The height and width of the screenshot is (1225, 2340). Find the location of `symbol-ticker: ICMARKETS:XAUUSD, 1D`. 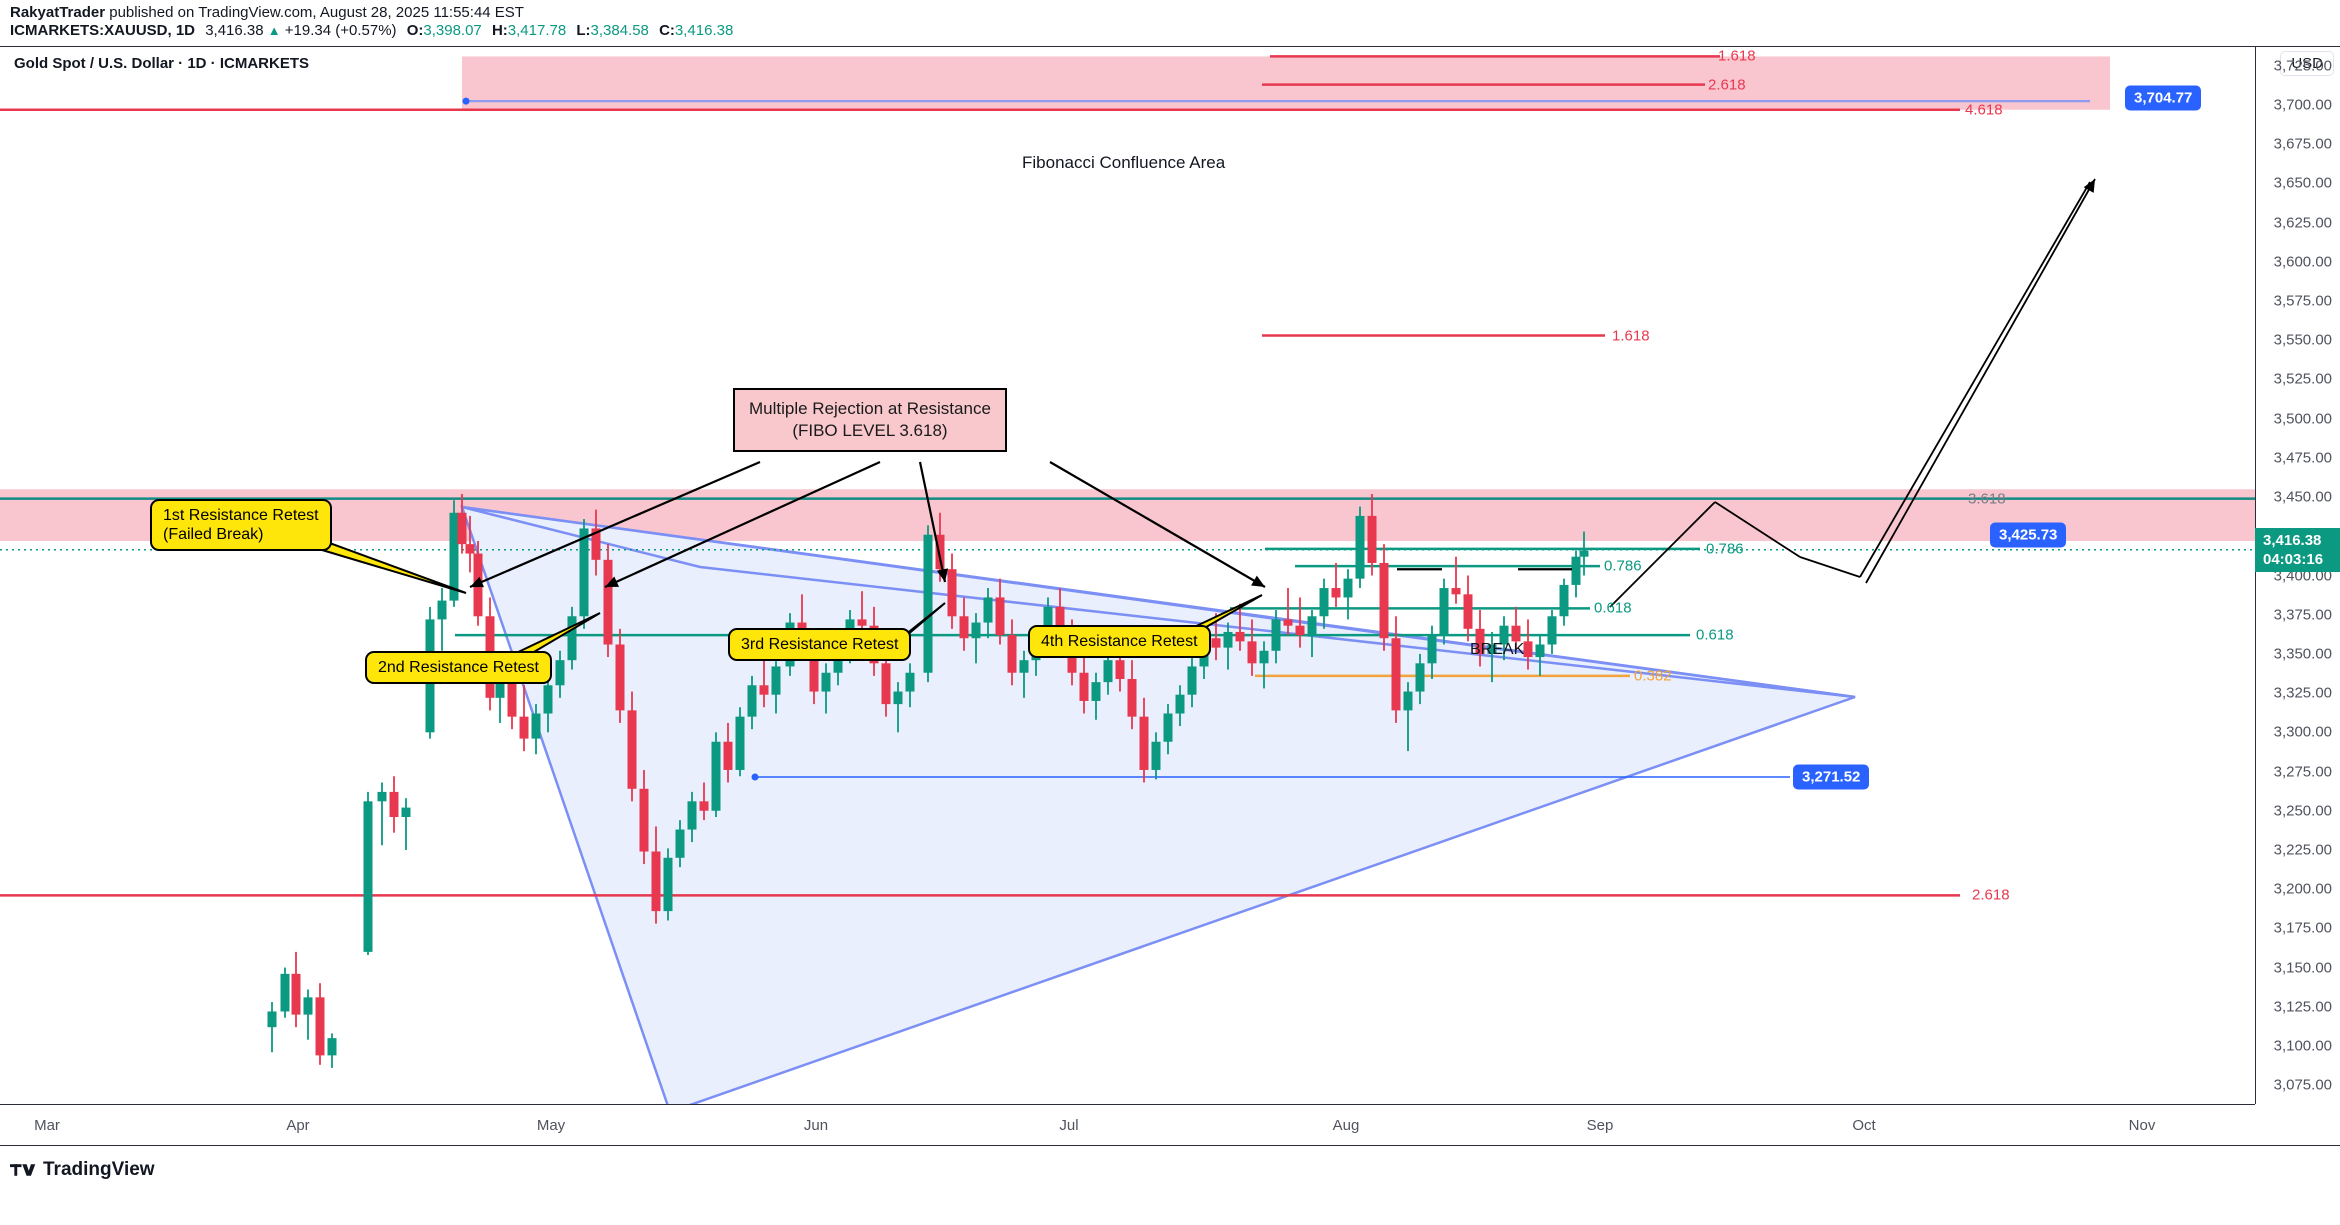

symbol-ticker: ICMARKETS:XAUUSD, 1D is located at coordinates (103, 30).